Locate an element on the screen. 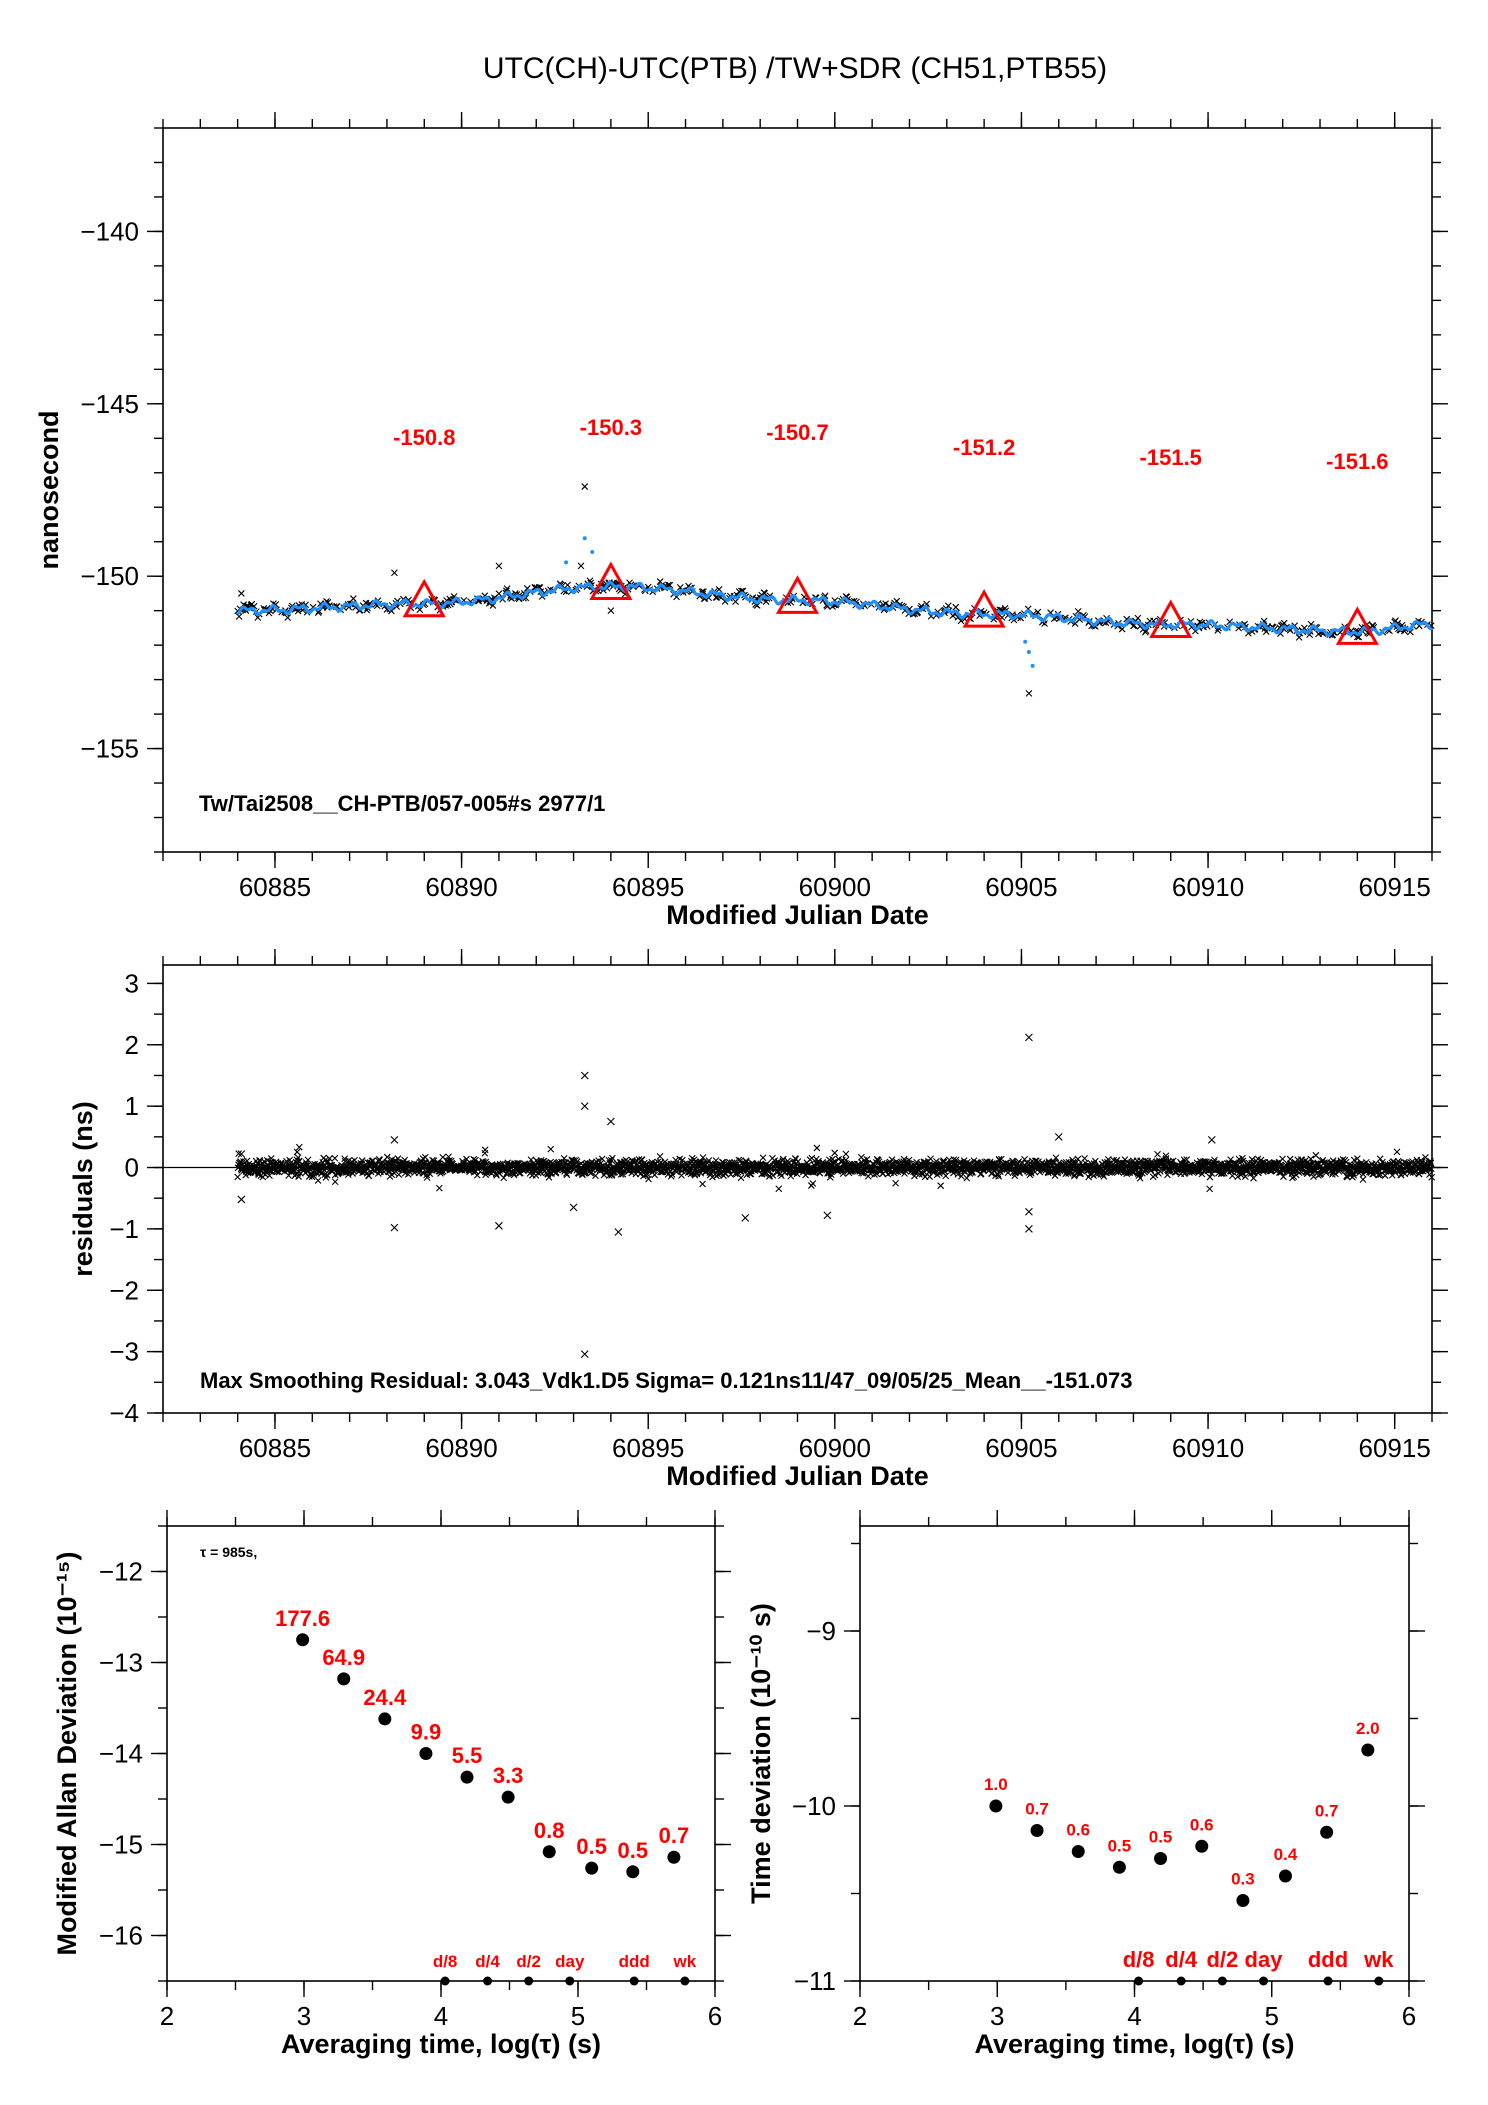  period-mark-label: d/2 is located at coordinates (1222, 1959).